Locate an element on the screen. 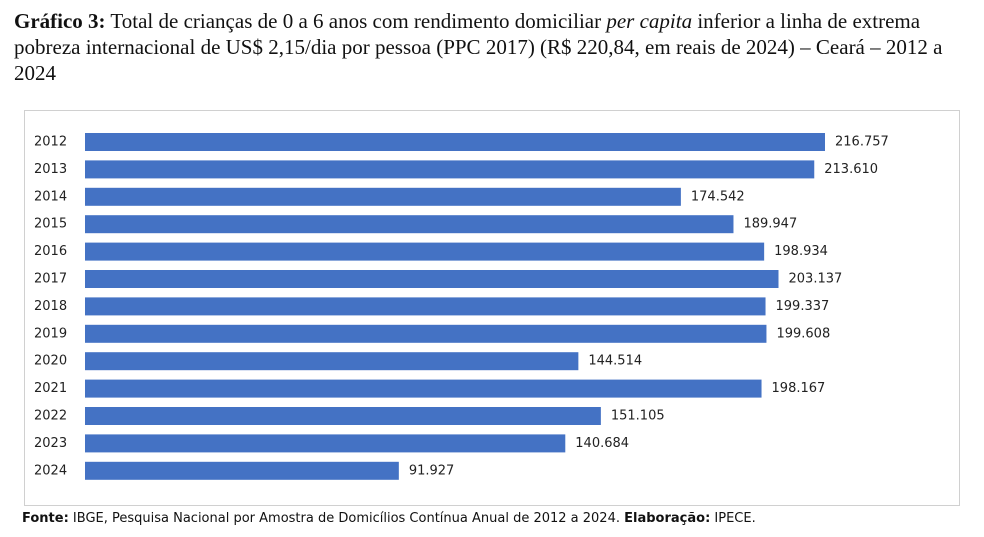 The height and width of the screenshot is (537, 984). data-label: 144.514 is located at coordinates (615, 361).